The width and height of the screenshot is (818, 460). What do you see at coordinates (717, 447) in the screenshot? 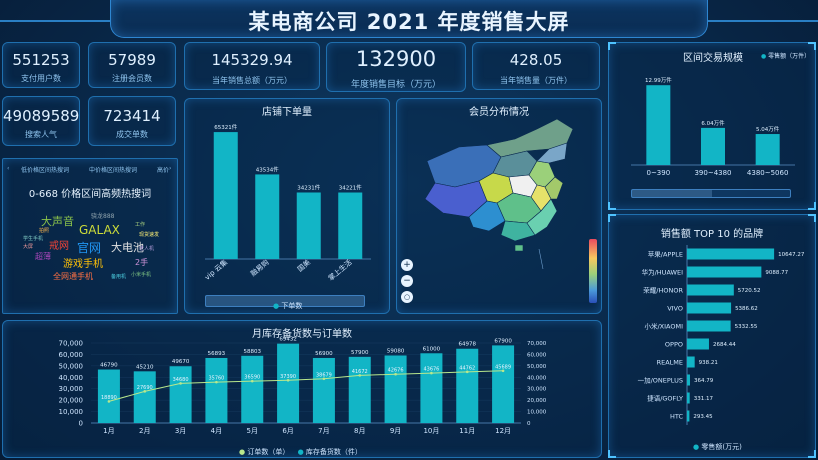
I see `top10-legend: ● 零售额(万元)` at bounding box center [717, 447].